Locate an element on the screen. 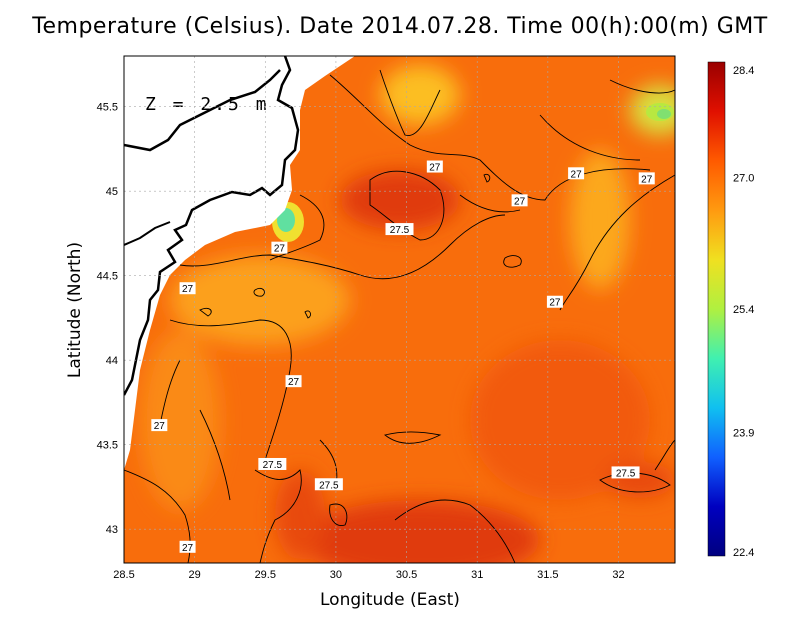 The width and height of the screenshot is (800, 618). y-tick-label: 44 is located at coordinates (112, 361).